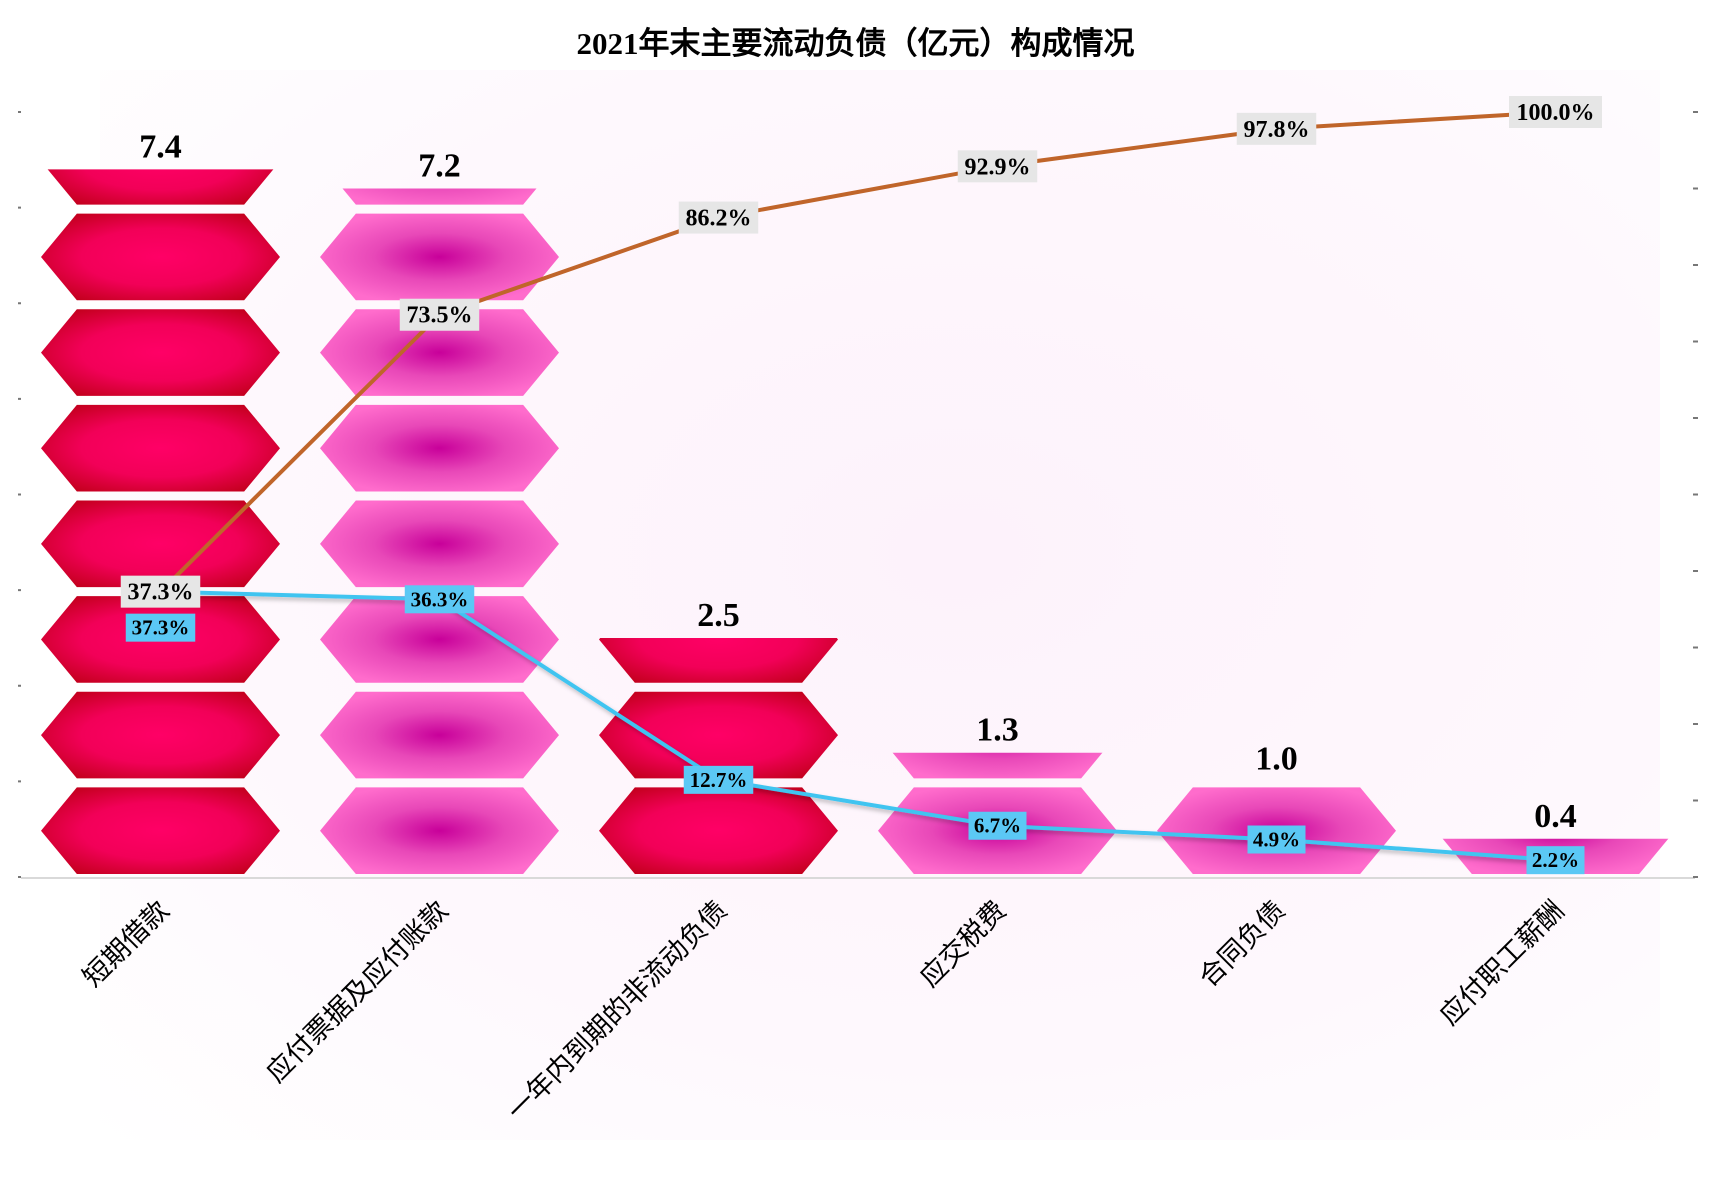 Image resolution: width=1711 pixels, height=1190 pixels. Describe the element at coordinates (718, 615) in the screenshot. I see `bar-value-label: 2.5` at that location.